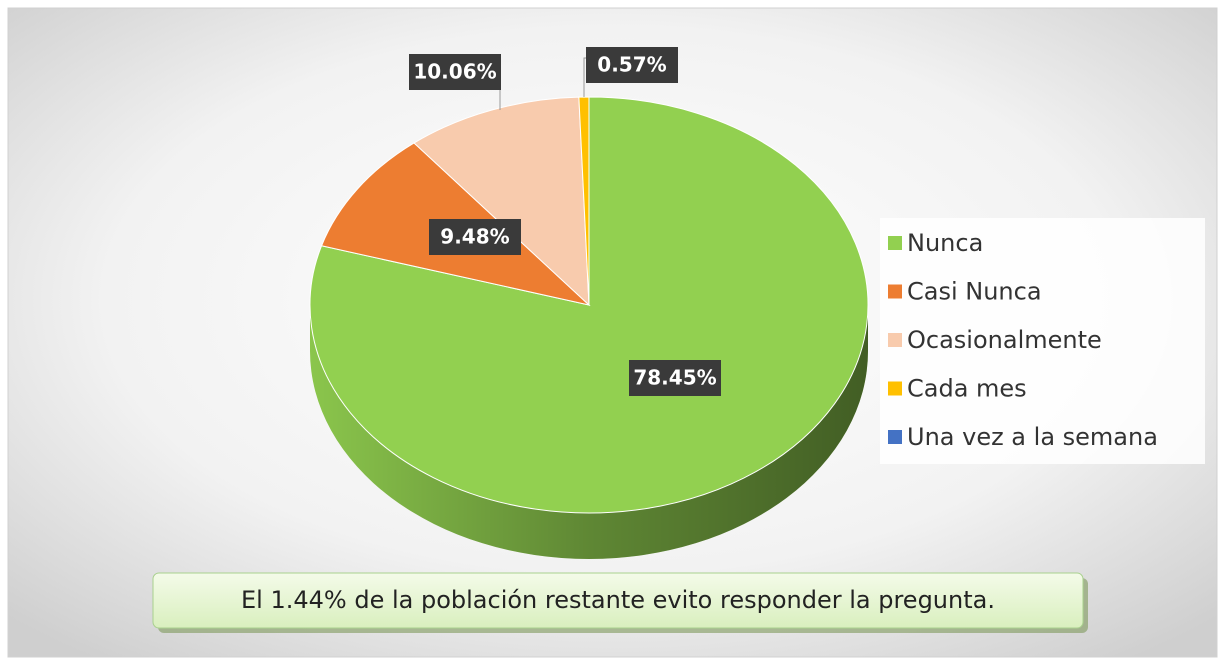 The image size is (1225, 669). Describe the element at coordinates (974, 292) in the screenshot. I see `legend-label: Casi Nunca` at that location.